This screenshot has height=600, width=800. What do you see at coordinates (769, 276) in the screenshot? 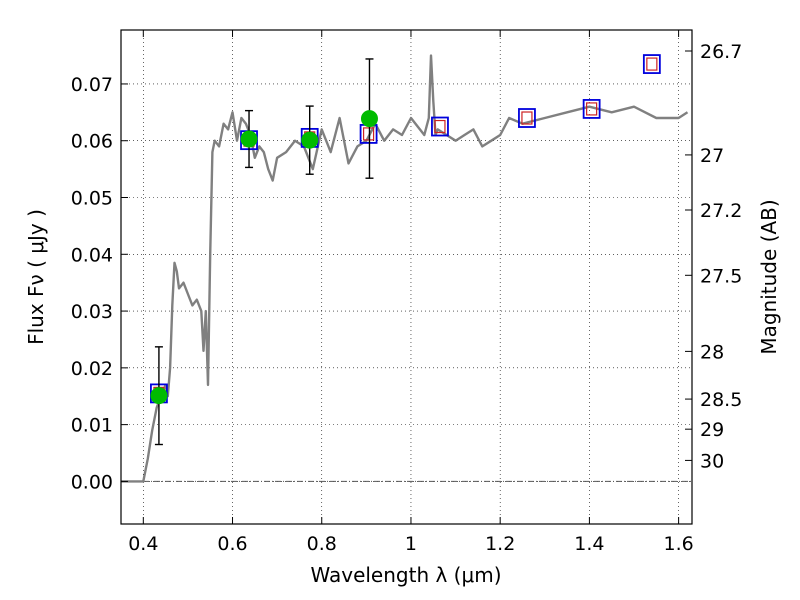
I see `y2-axis-label: Magnitude (AB)` at bounding box center [769, 276].